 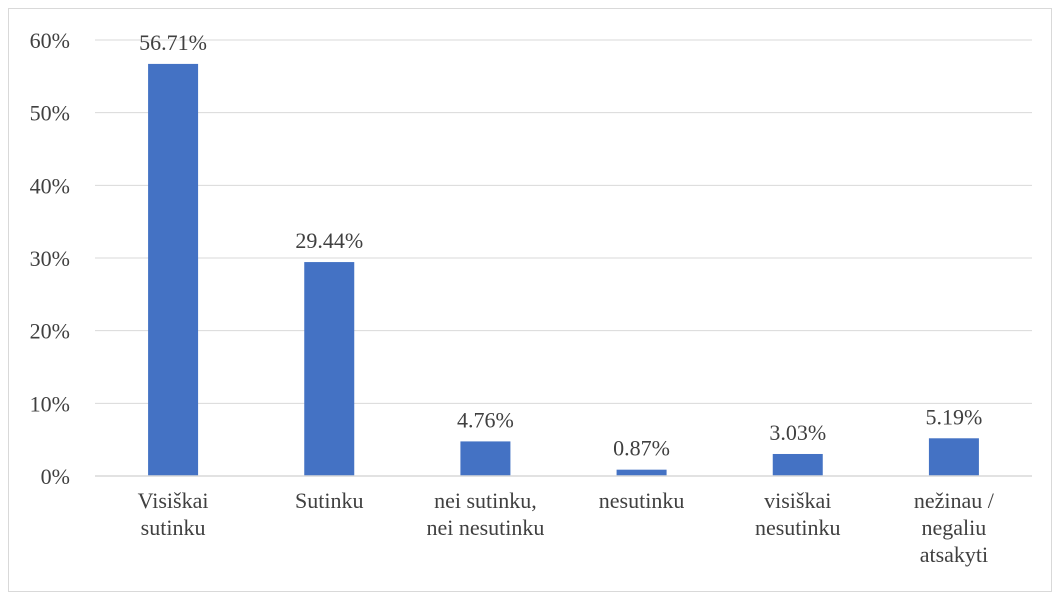 What do you see at coordinates (954, 554) in the screenshot?
I see `x-category-label-line: atsakyti` at bounding box center [954, 554].